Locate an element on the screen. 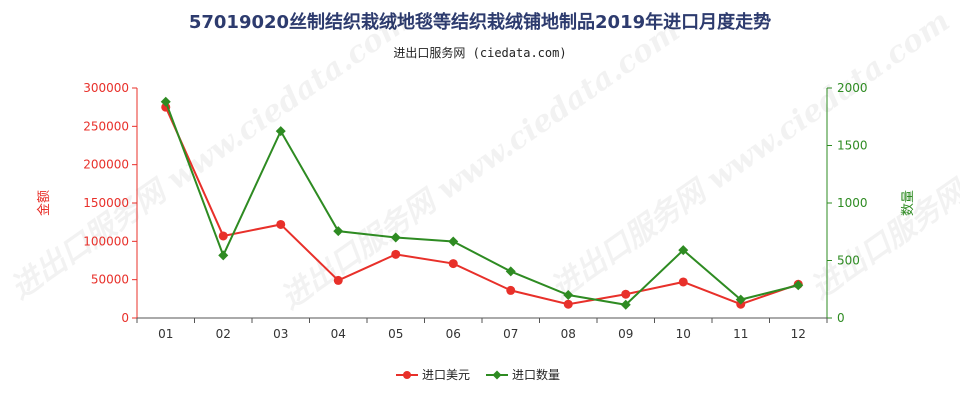 Image resolution: width=960 pixels, height=400 pixels. x-tick-label: 06 is located at coordinates (453, 334).